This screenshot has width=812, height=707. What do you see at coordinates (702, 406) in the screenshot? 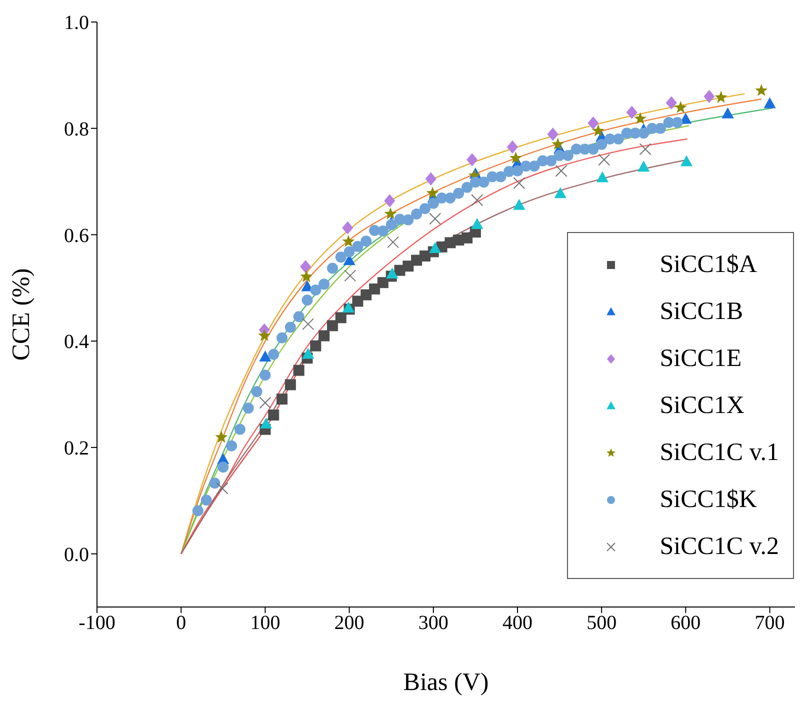
I see `legend-label: SiCC1X` at bounding box center [702, 406].